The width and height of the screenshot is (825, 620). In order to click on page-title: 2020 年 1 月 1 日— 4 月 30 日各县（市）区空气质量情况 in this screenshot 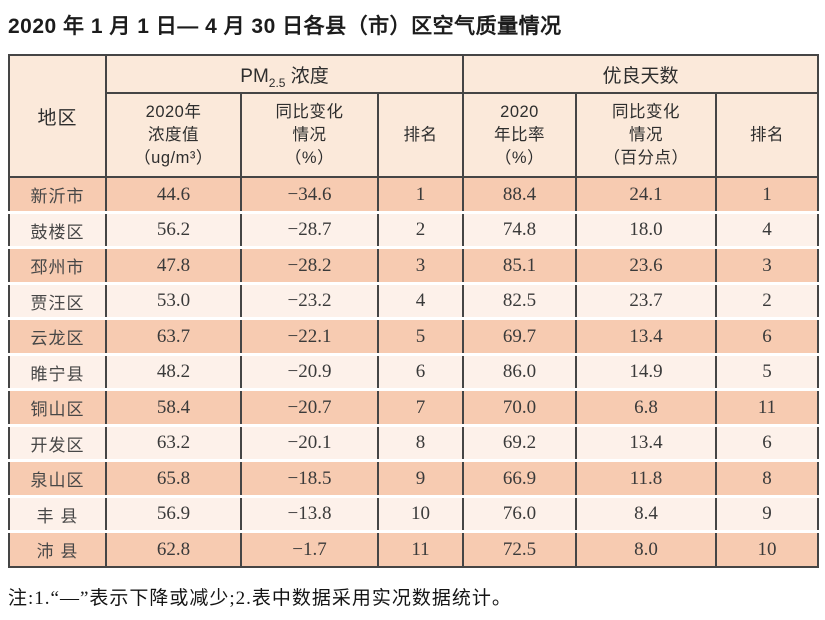, I will do `click(285, 26)`.